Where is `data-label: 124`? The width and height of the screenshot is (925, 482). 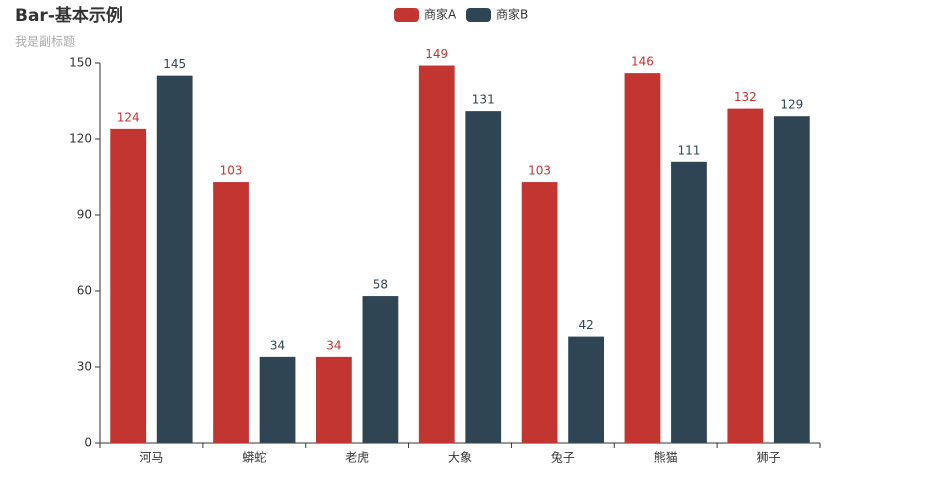 data-label: 124 is located at coordinates (128, 117).